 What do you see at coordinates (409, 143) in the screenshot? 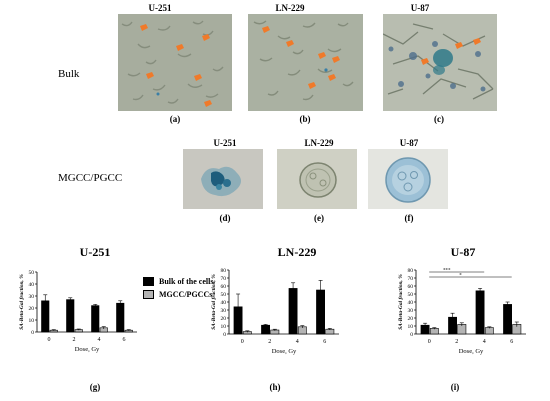
I see `header-u87-mgcc: U-87` at bounding box center [409, 143].